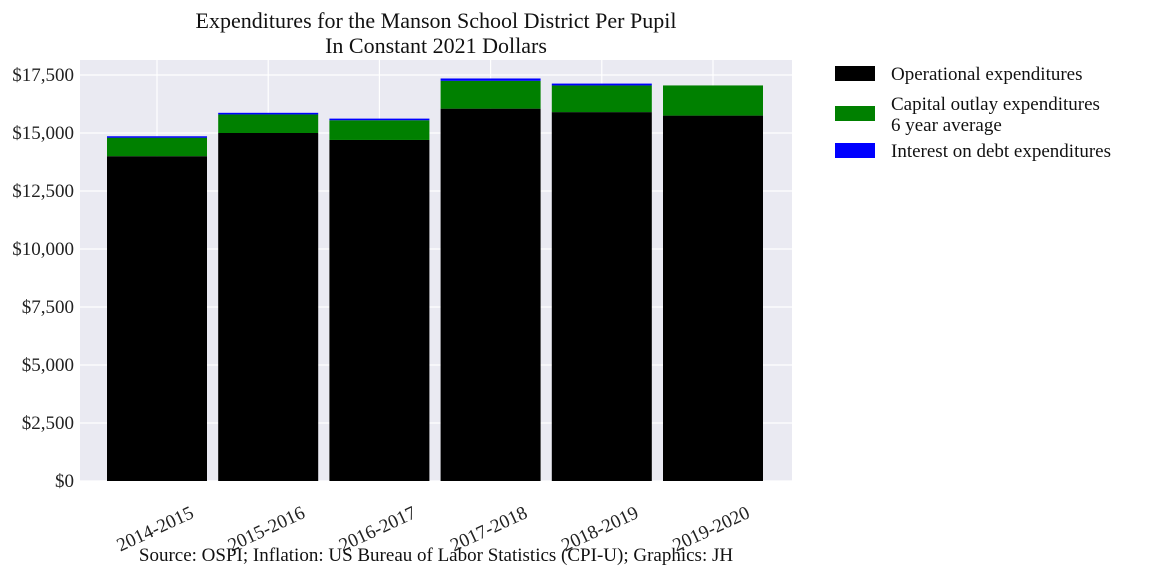 The height and width of the screenshot is (576, 1152). What do you see at coordinates (946, 125) in the screenshot?
I see `legend-label: 6 year average` at bounding box center [946, 125].